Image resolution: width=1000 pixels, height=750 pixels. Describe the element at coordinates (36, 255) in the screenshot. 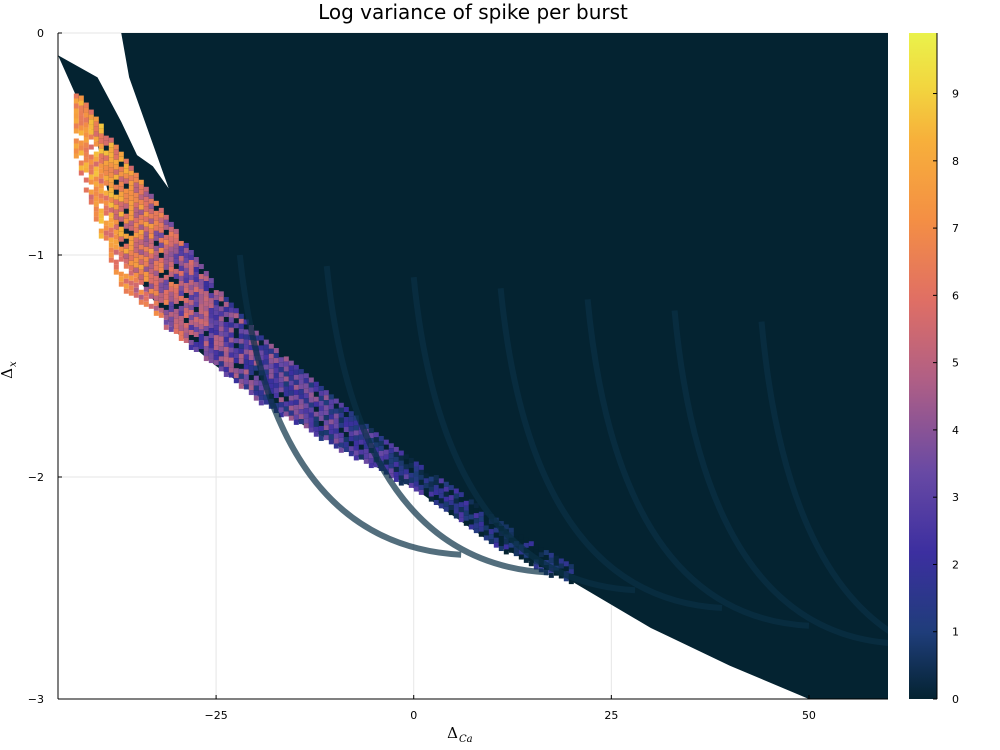

I see `y-tick-label: −1` at that location.